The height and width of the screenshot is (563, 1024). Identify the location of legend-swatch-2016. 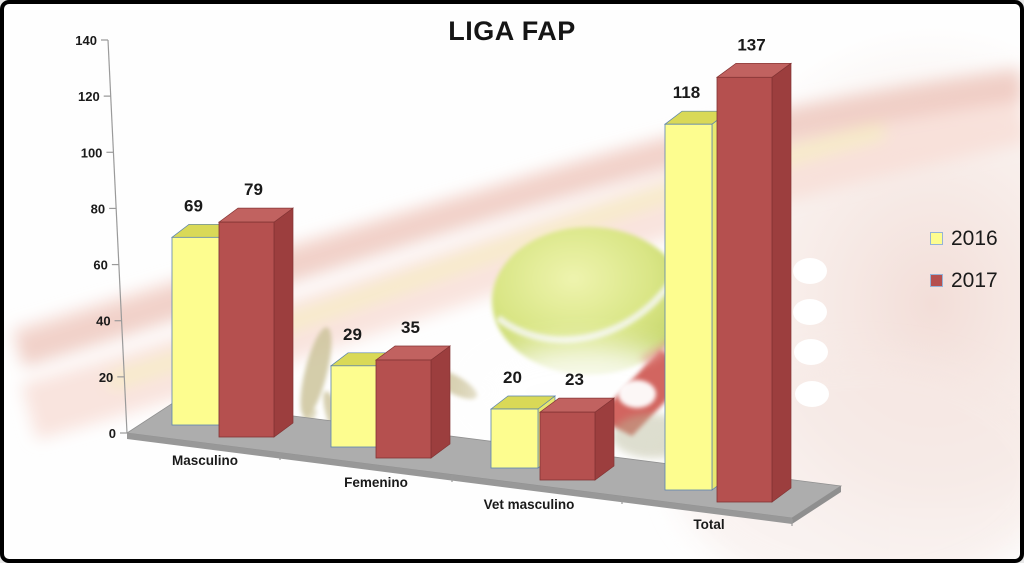
(936, 238).